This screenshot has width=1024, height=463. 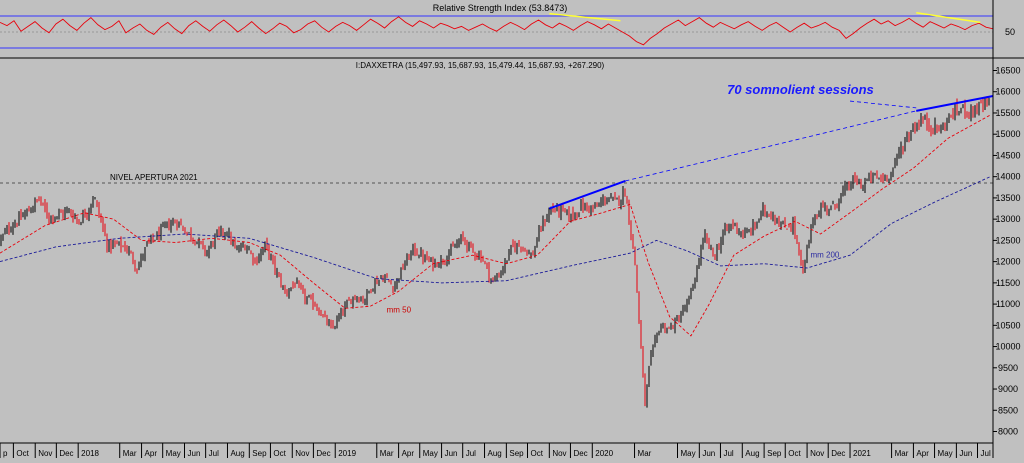 What do you see at coordinates (347, 453) in the screenshot?
I see `x-tick-label: 2019` at bounding box center [347, 453].